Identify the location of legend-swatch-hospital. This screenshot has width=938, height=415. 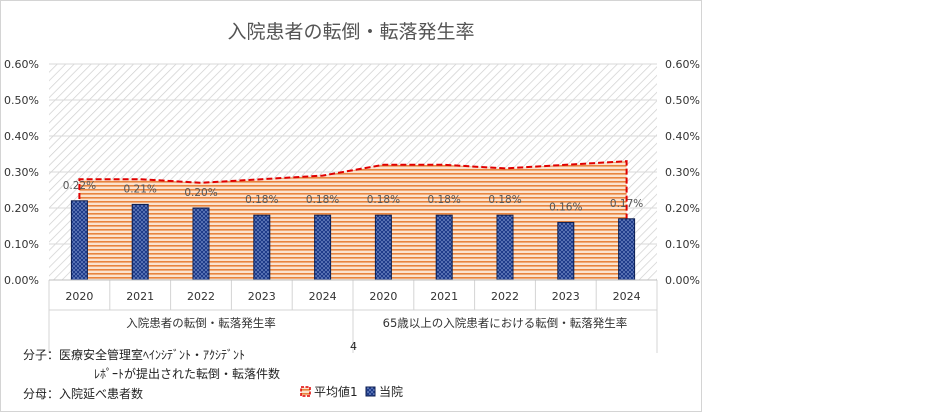
(370, 391).